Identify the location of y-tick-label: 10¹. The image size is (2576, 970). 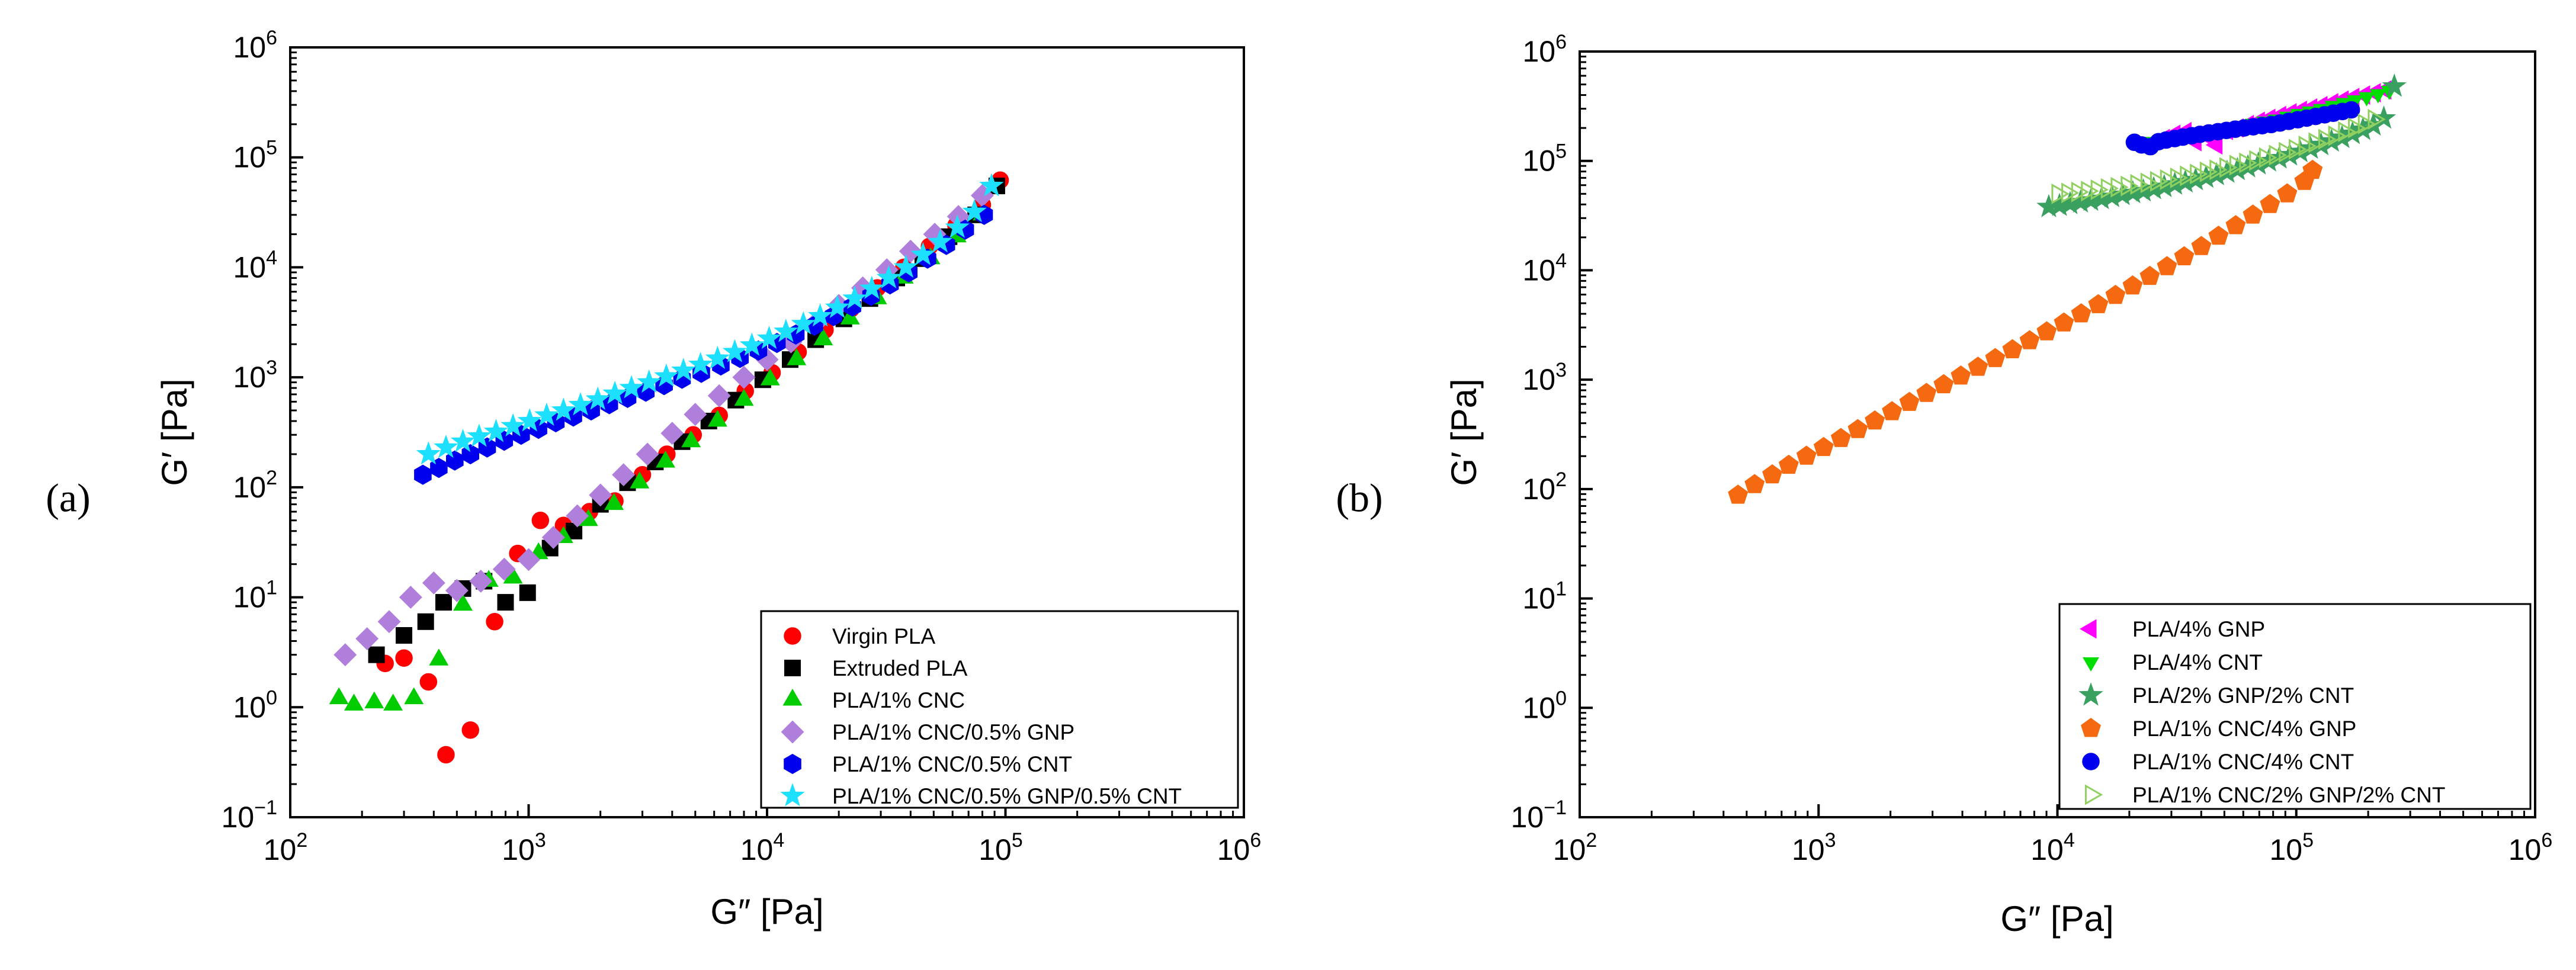
(1544, 596).